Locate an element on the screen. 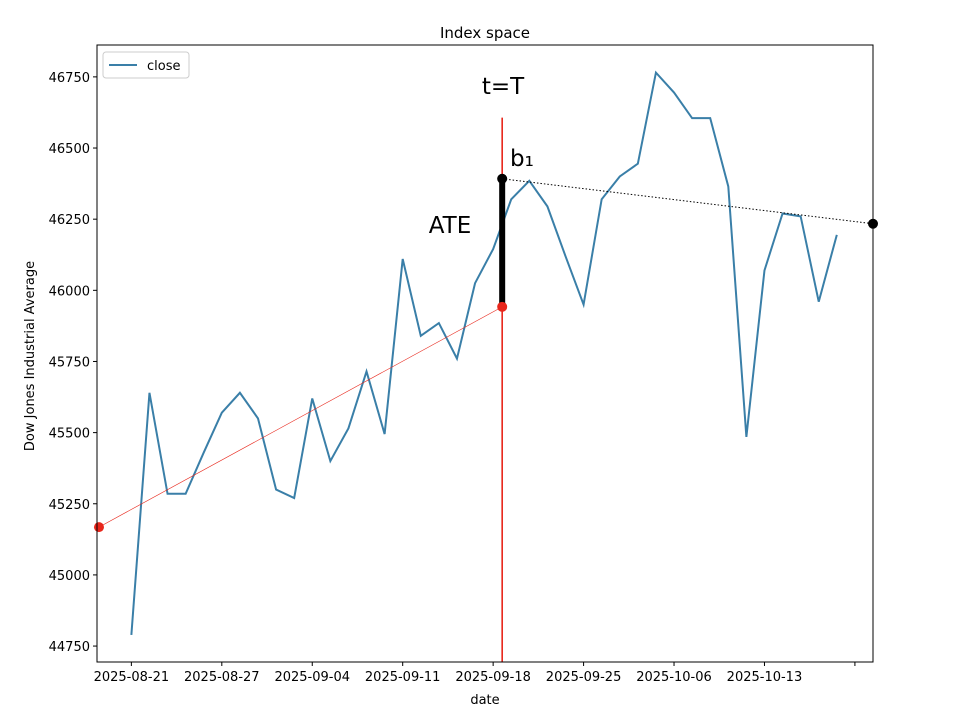 The image size is (956, 716). x-axis-label: date is located at coordinates (484, 700).